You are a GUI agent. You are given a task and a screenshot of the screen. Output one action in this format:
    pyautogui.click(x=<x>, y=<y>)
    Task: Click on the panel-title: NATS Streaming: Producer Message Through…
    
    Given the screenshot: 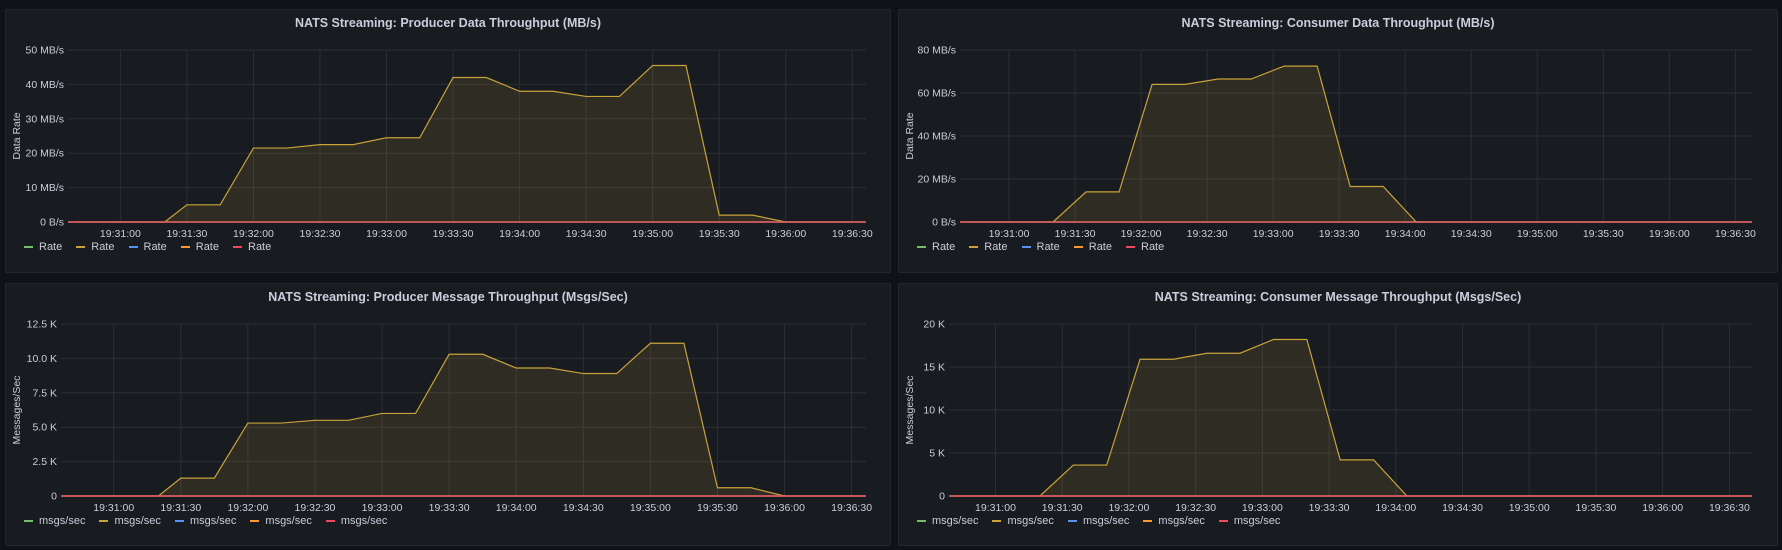 What is the action you would take?
    pyautogui.click(x=448, y=297)
    